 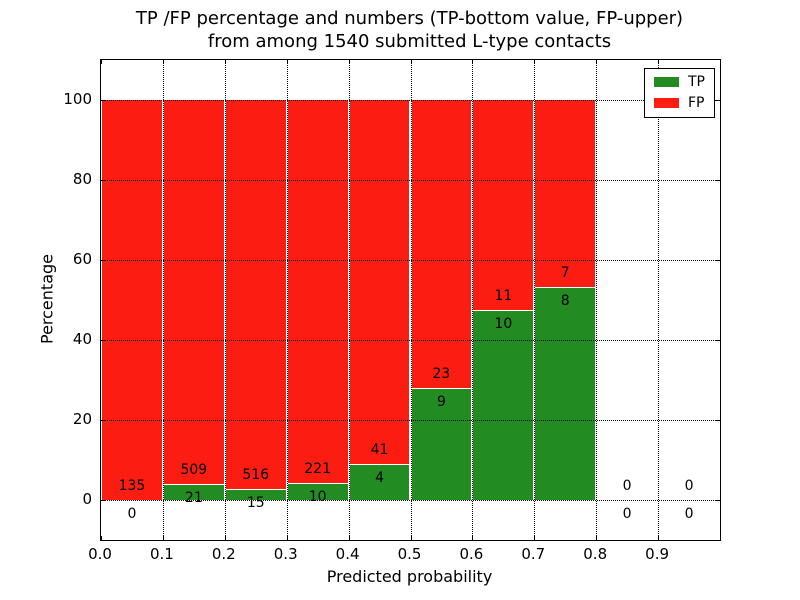 What do you see at coordinates (380, 478) in the screenshot?
I see `bar-count-tp: 4` at bounding box center [380, 478].